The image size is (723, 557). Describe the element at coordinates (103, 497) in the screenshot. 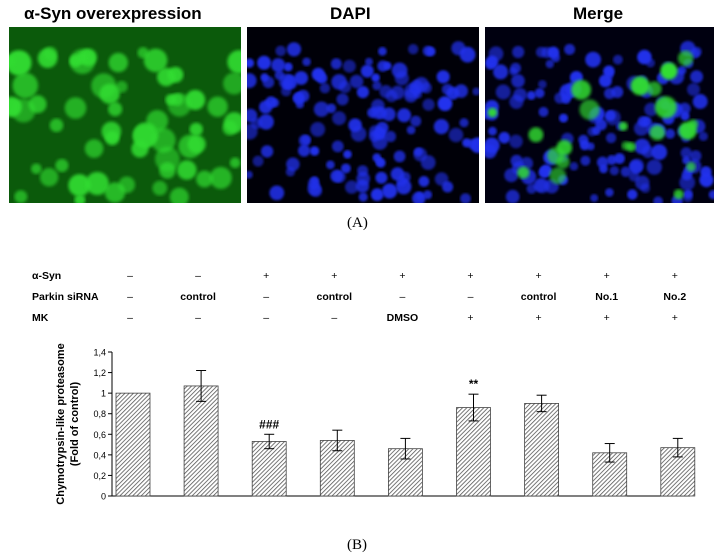

I see `y-tick-label: 0` at that location.